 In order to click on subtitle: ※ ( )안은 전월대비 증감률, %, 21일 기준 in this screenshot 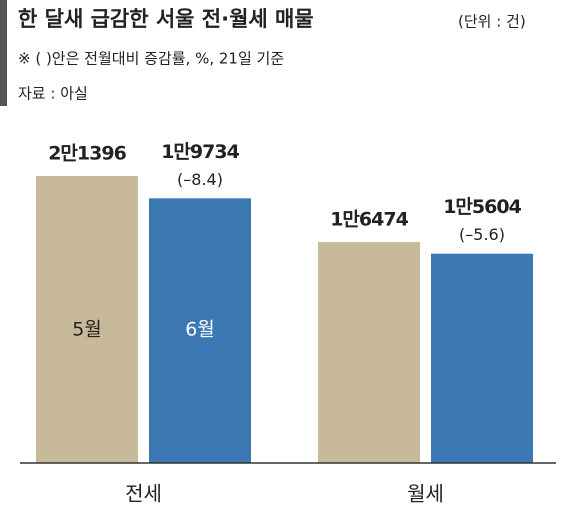, I will do `click(151, 59)`.